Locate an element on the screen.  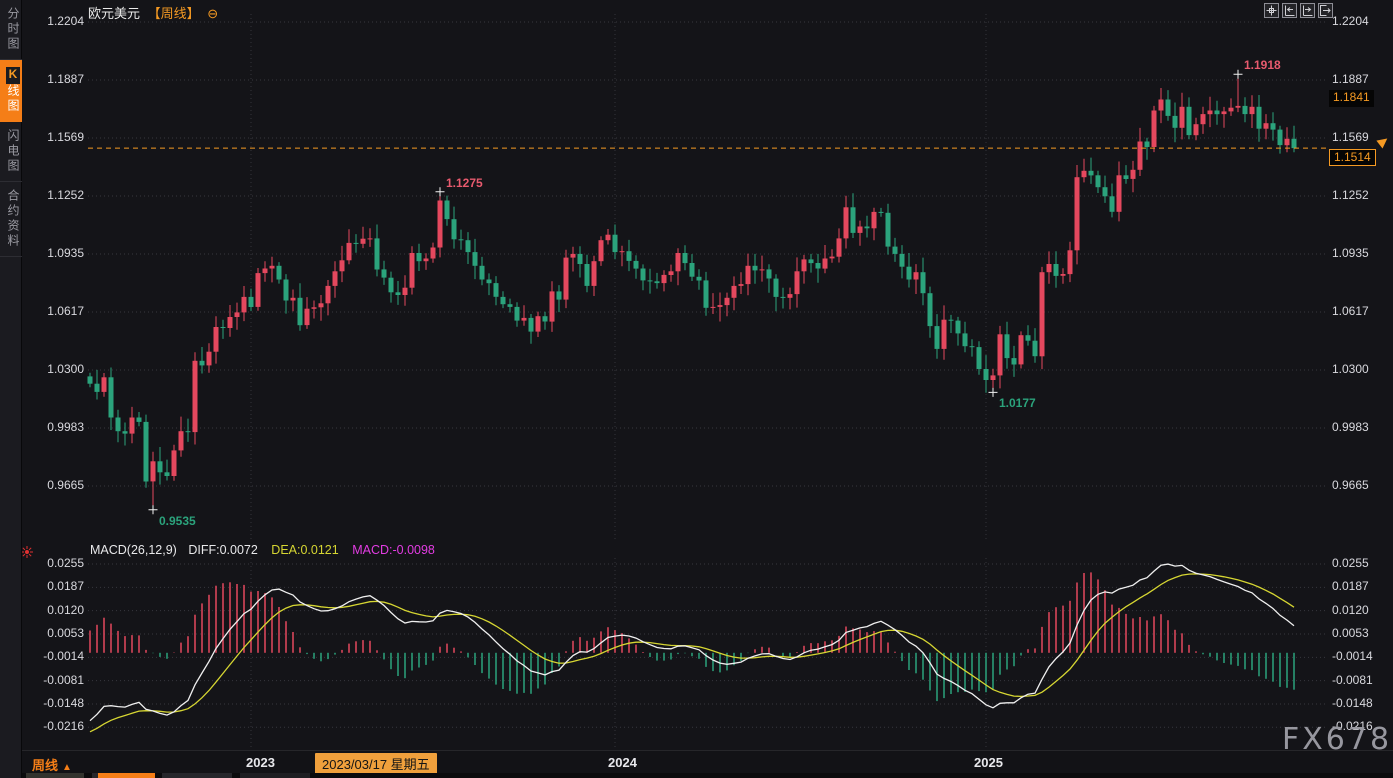
period-tag: 【周线】 is located at coordinates (173, 13).